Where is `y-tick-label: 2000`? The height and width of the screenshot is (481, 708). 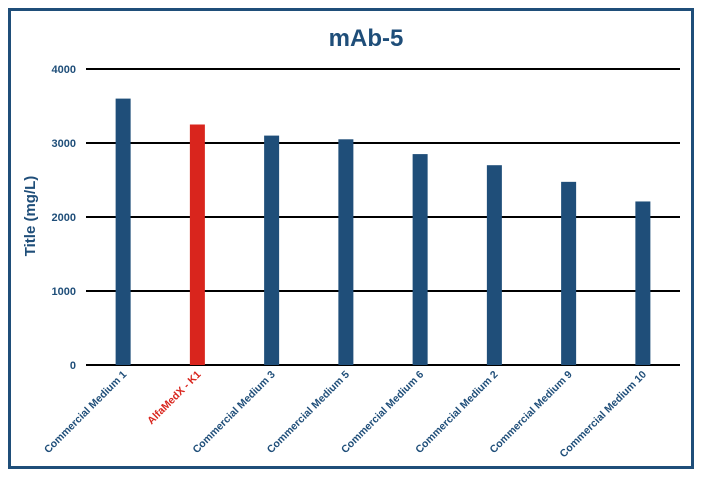 y-tick-label: 2000 is located at coordinates (64, 218).